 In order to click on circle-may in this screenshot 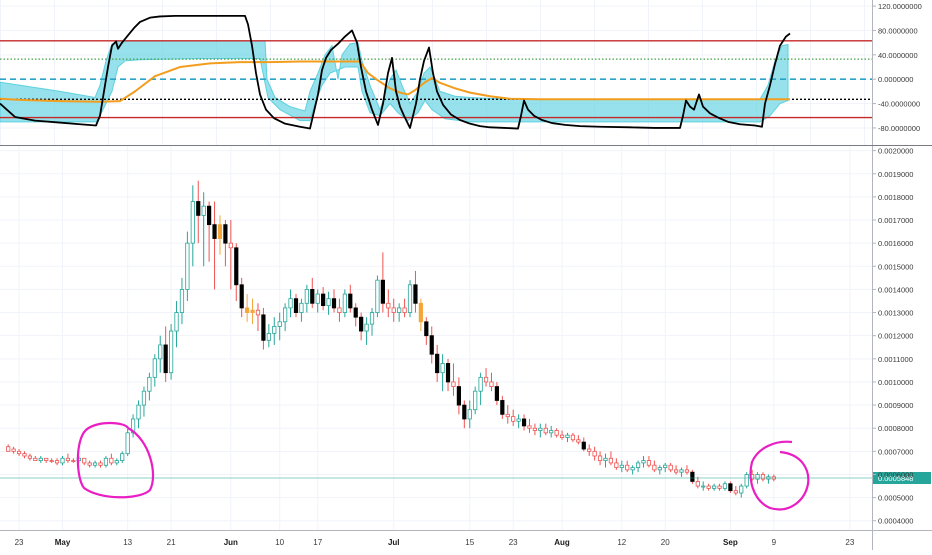, I will do `click(115, 460)`.